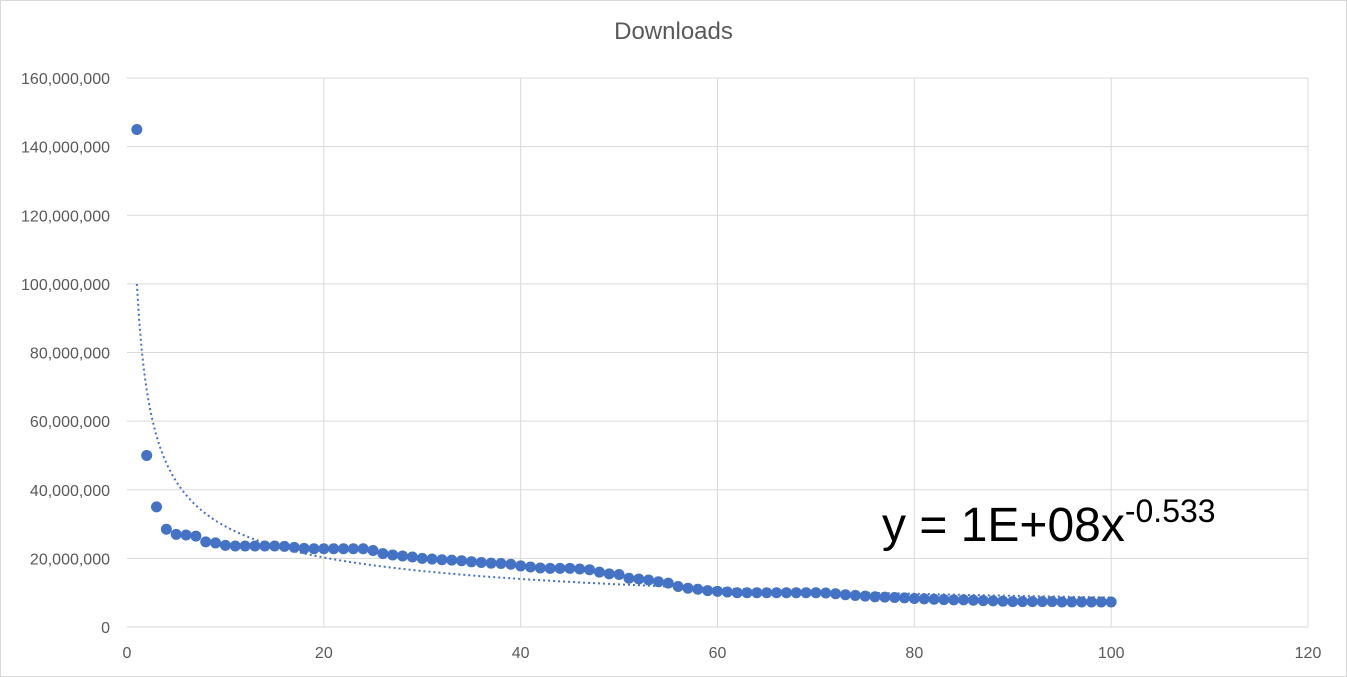 This screenshot has height=677, width=1347. Describe the element at coordinates (673, 31) in the screenshot. I see `chart-title: Downloads` at that location.